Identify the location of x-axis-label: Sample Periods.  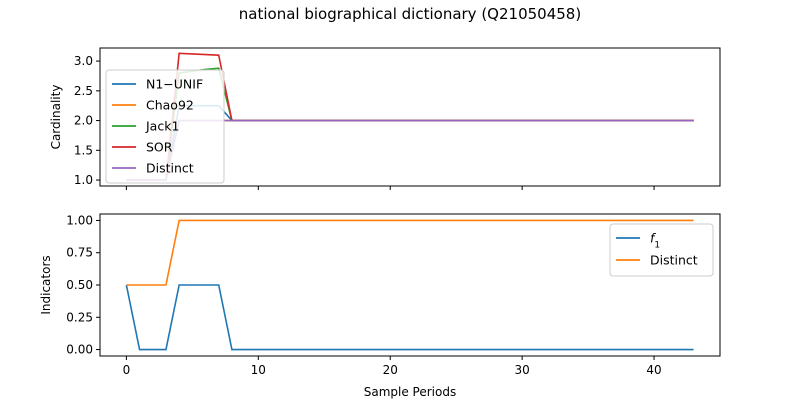
(410, 392).